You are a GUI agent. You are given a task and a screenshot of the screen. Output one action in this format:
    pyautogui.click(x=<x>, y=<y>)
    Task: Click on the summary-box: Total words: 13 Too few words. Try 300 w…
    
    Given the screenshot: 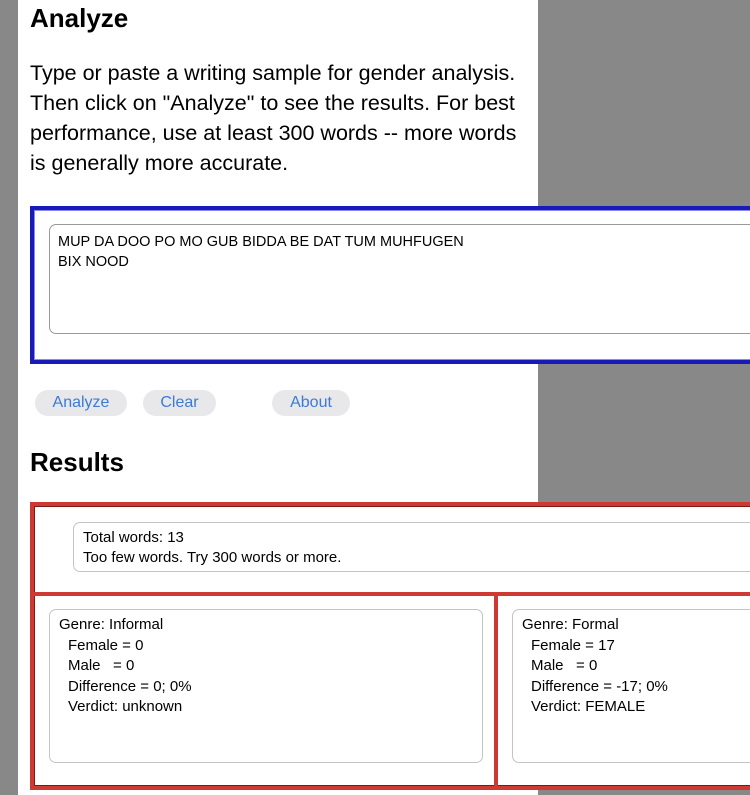 What is the action you would take?
    pyautogui.click(x=411, y=547)
    